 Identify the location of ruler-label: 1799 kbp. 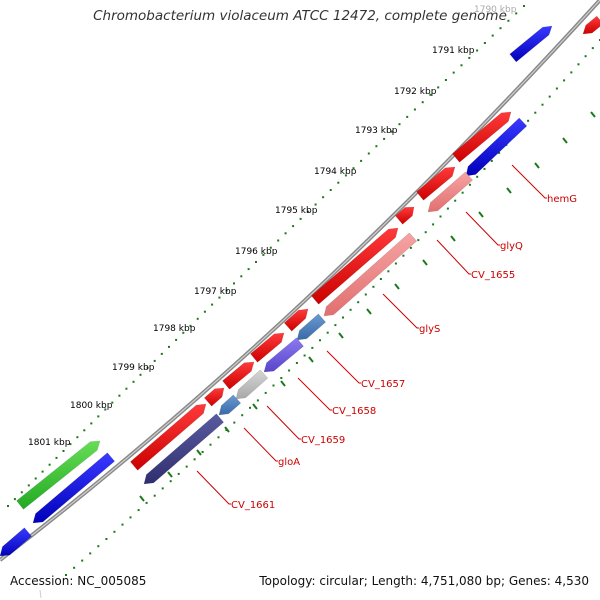
(133, 368).